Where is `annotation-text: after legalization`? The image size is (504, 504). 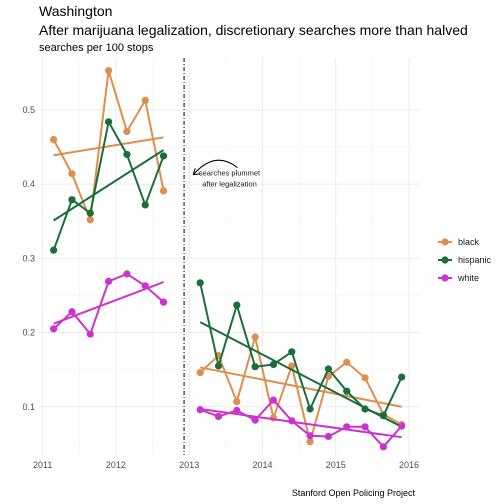
annotation-text: after legalization is located at coordinates (229, 184).